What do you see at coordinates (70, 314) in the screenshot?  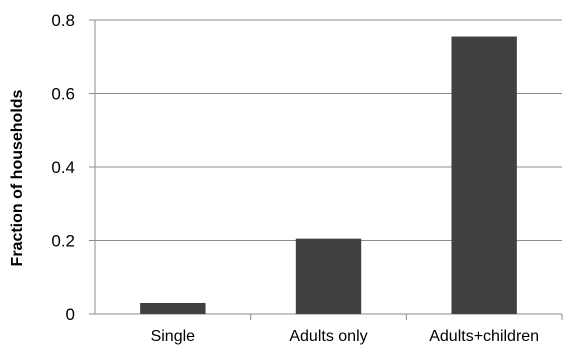 I see `y-tick-label: 0` at bounding box center [70, 314].